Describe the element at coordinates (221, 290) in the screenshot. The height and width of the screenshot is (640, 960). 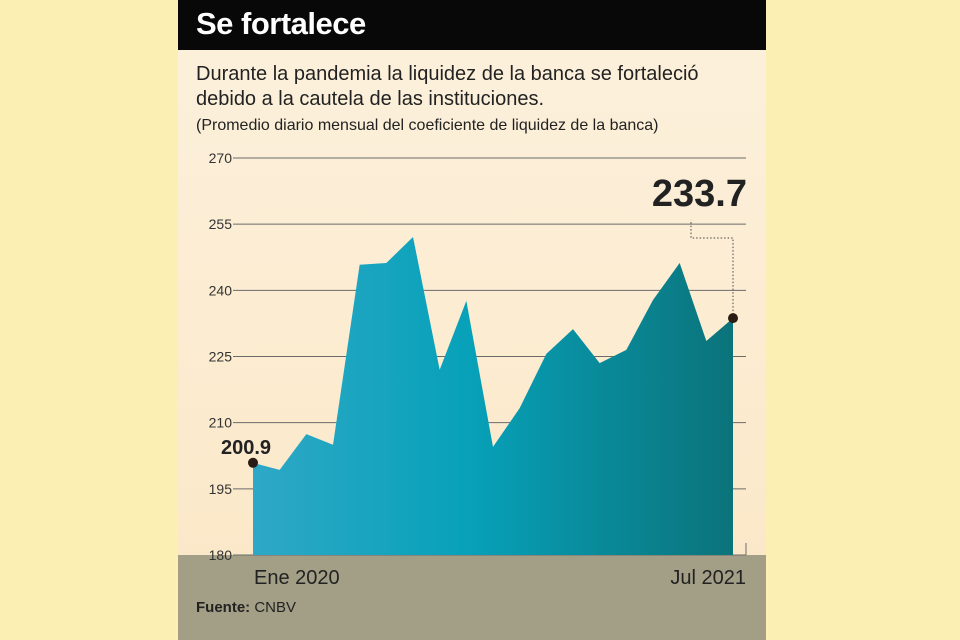
I see `y-tick-label: 240` at that location.